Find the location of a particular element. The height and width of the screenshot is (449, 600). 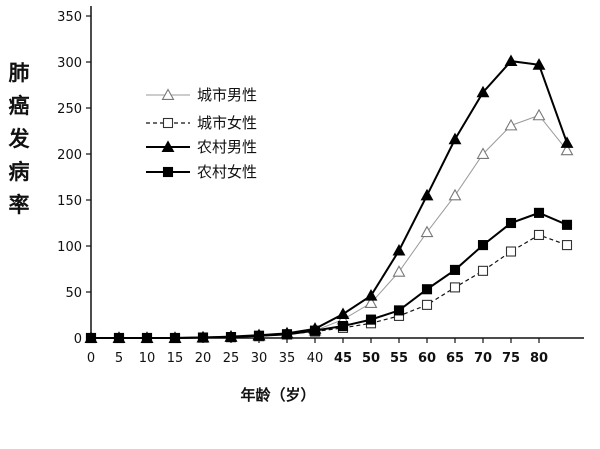

y-tick-label: 0 is located at coordinates (78, 339).